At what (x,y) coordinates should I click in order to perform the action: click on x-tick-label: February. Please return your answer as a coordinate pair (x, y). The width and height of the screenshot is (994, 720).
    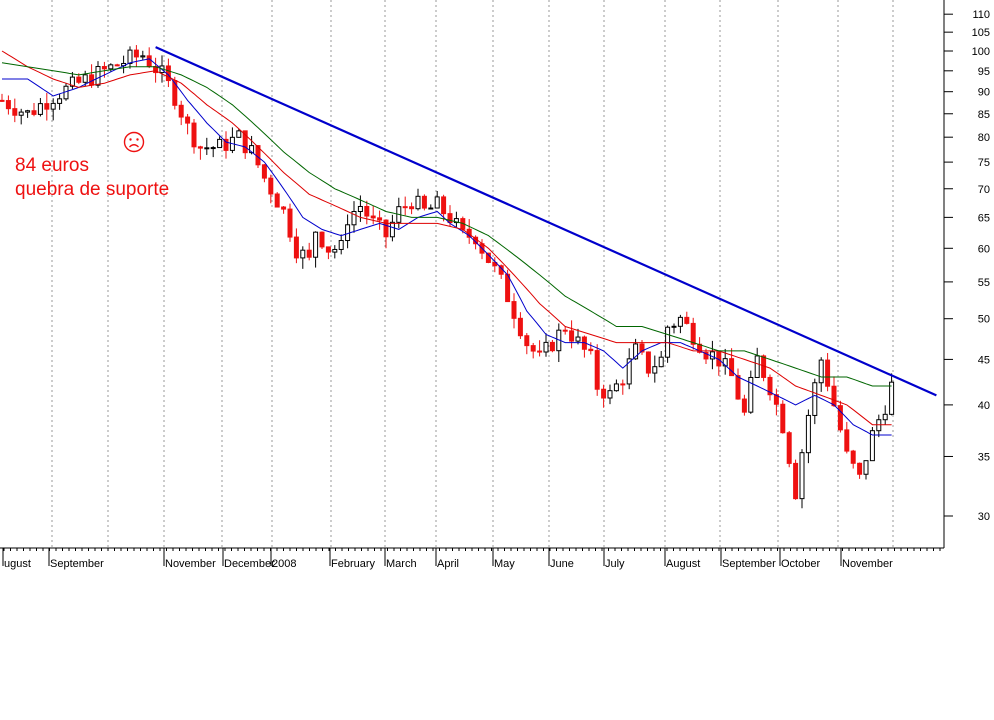
    Looking at the image, I should click on (353, 564).